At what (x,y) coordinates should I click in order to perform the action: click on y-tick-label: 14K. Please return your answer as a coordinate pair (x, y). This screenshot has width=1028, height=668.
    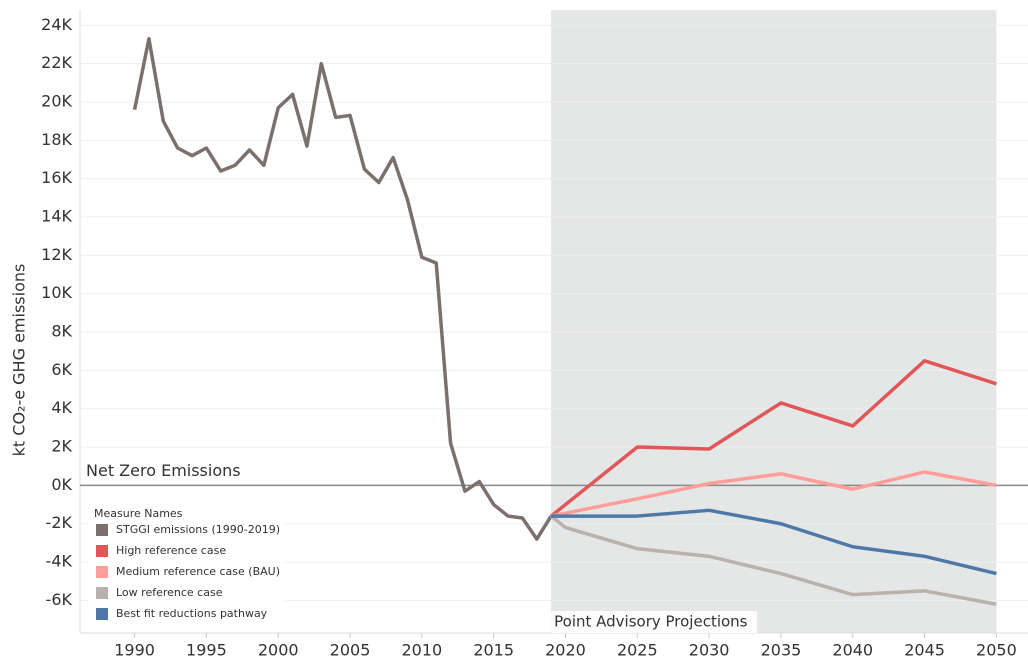
    Looking at the image, I should click on (56, 216).